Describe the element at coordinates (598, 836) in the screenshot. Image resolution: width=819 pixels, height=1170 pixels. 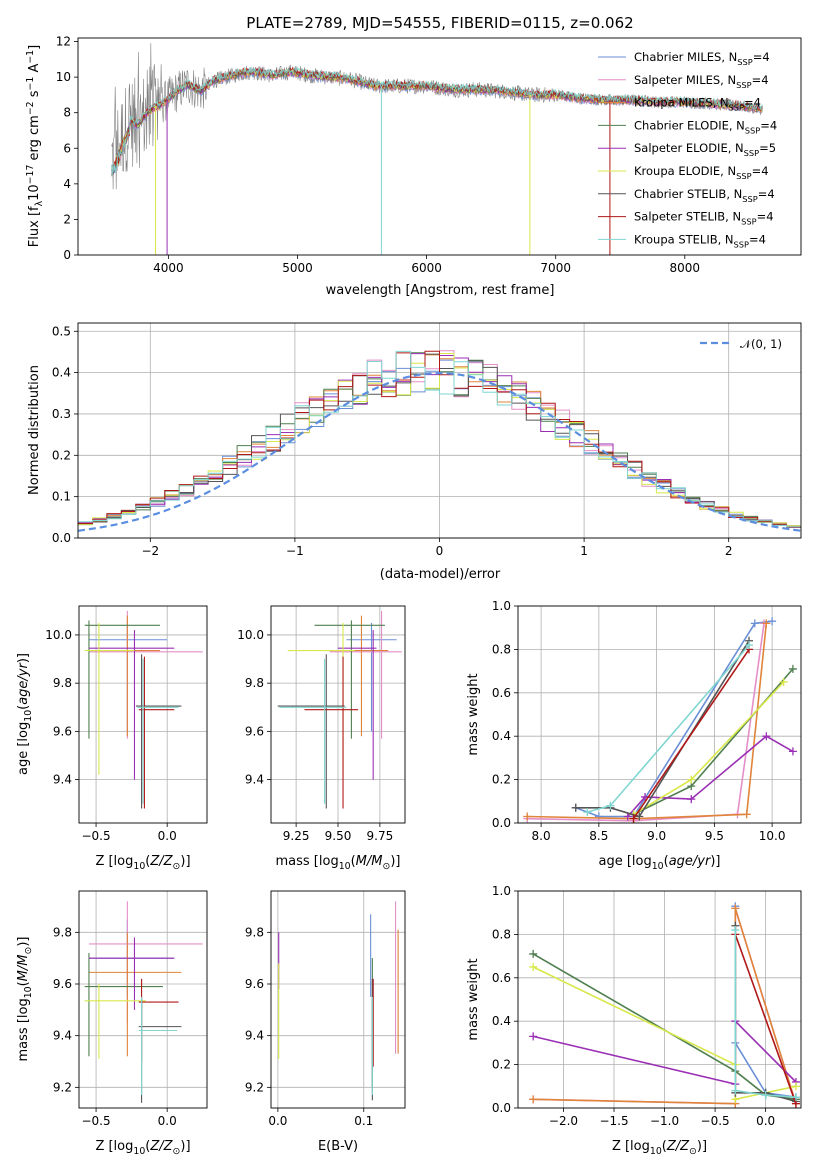
I see `x-tick-label: 8.5` at that location.